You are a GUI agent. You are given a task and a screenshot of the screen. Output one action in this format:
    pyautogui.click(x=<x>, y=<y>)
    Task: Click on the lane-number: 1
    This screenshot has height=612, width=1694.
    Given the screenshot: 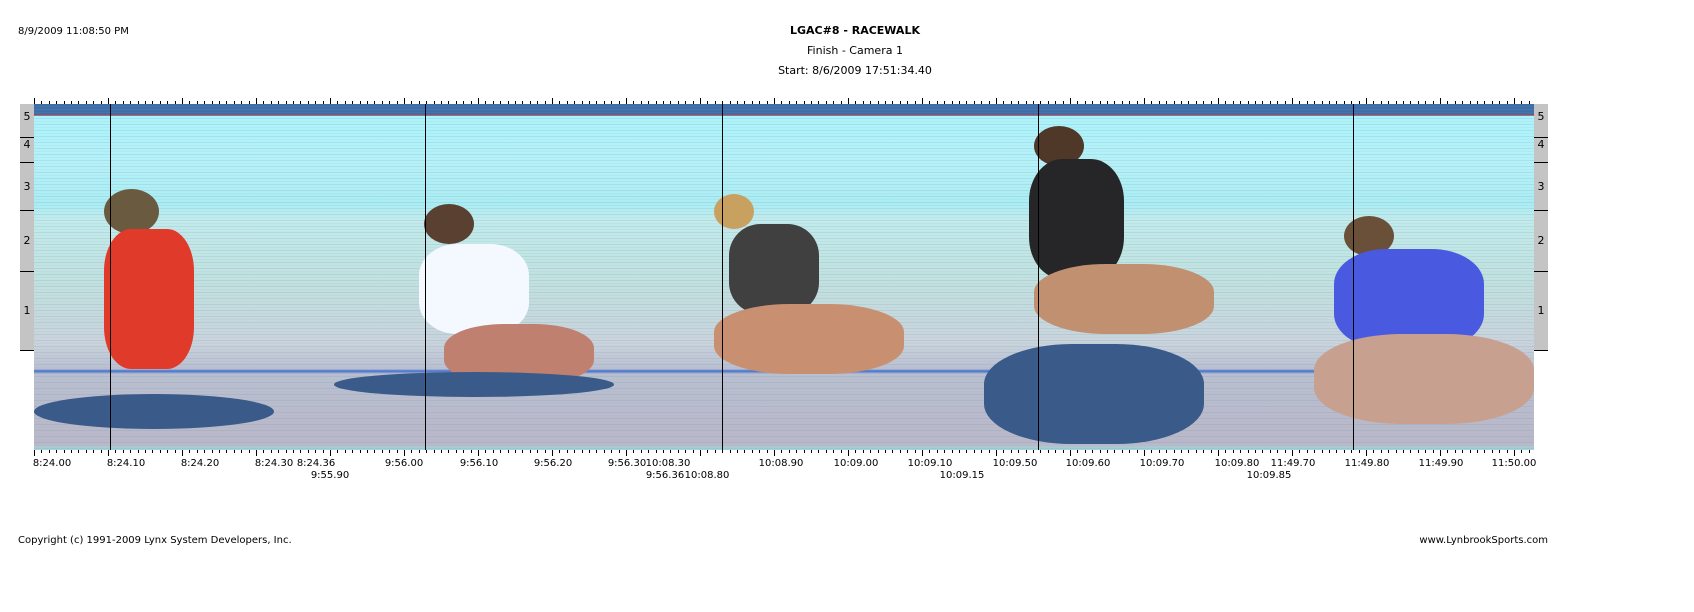 What is the action you would take?
    pyautogui.click(x=1541, y=310)
    